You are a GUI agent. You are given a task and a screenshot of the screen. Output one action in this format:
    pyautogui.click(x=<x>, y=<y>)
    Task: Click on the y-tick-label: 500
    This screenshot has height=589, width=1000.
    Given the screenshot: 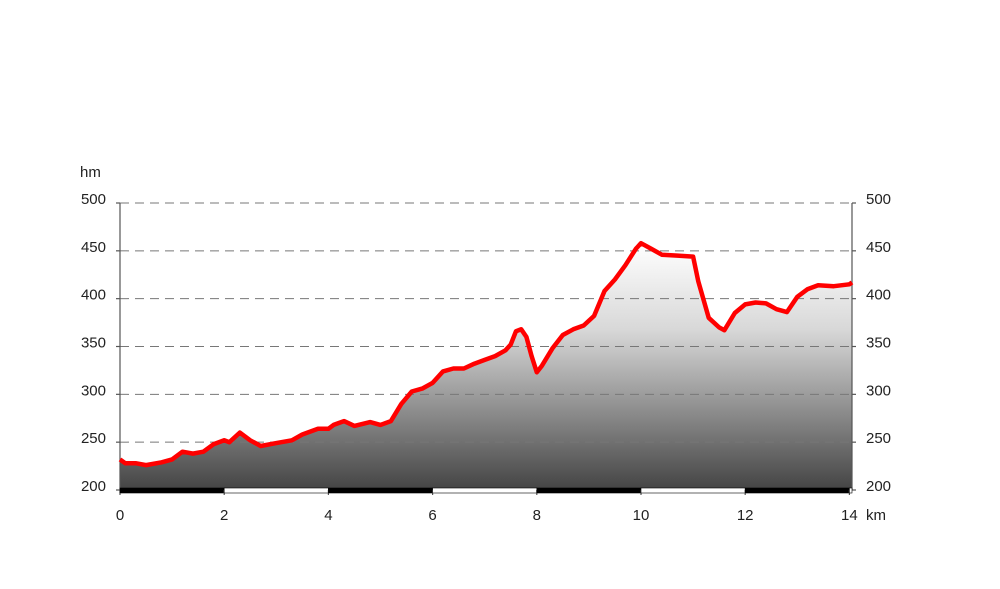 What is the action you would take?
    pyautogui.click(x=93, y=199)
    